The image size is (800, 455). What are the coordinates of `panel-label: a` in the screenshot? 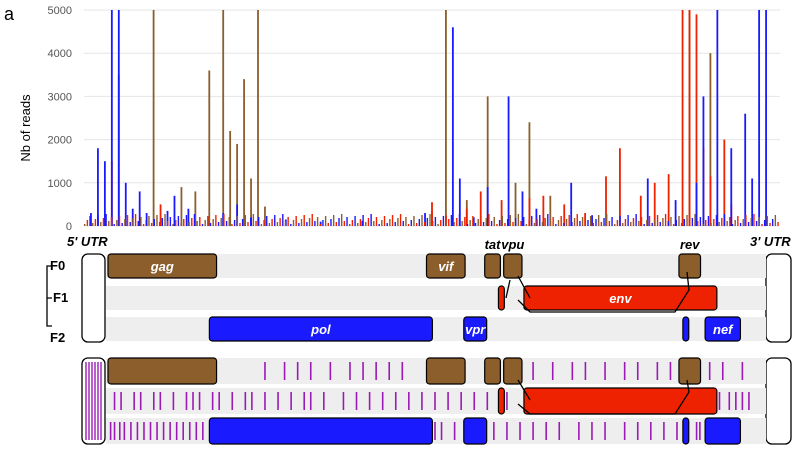 It's located at (9, 14).